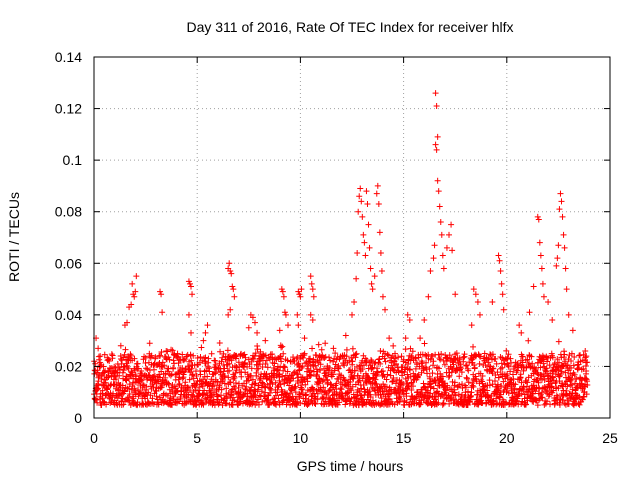  What do you see at coordinates (68, 109) in the screenshot?
I see `y-tick-label: 0.12` at bounding box center [68, 109].